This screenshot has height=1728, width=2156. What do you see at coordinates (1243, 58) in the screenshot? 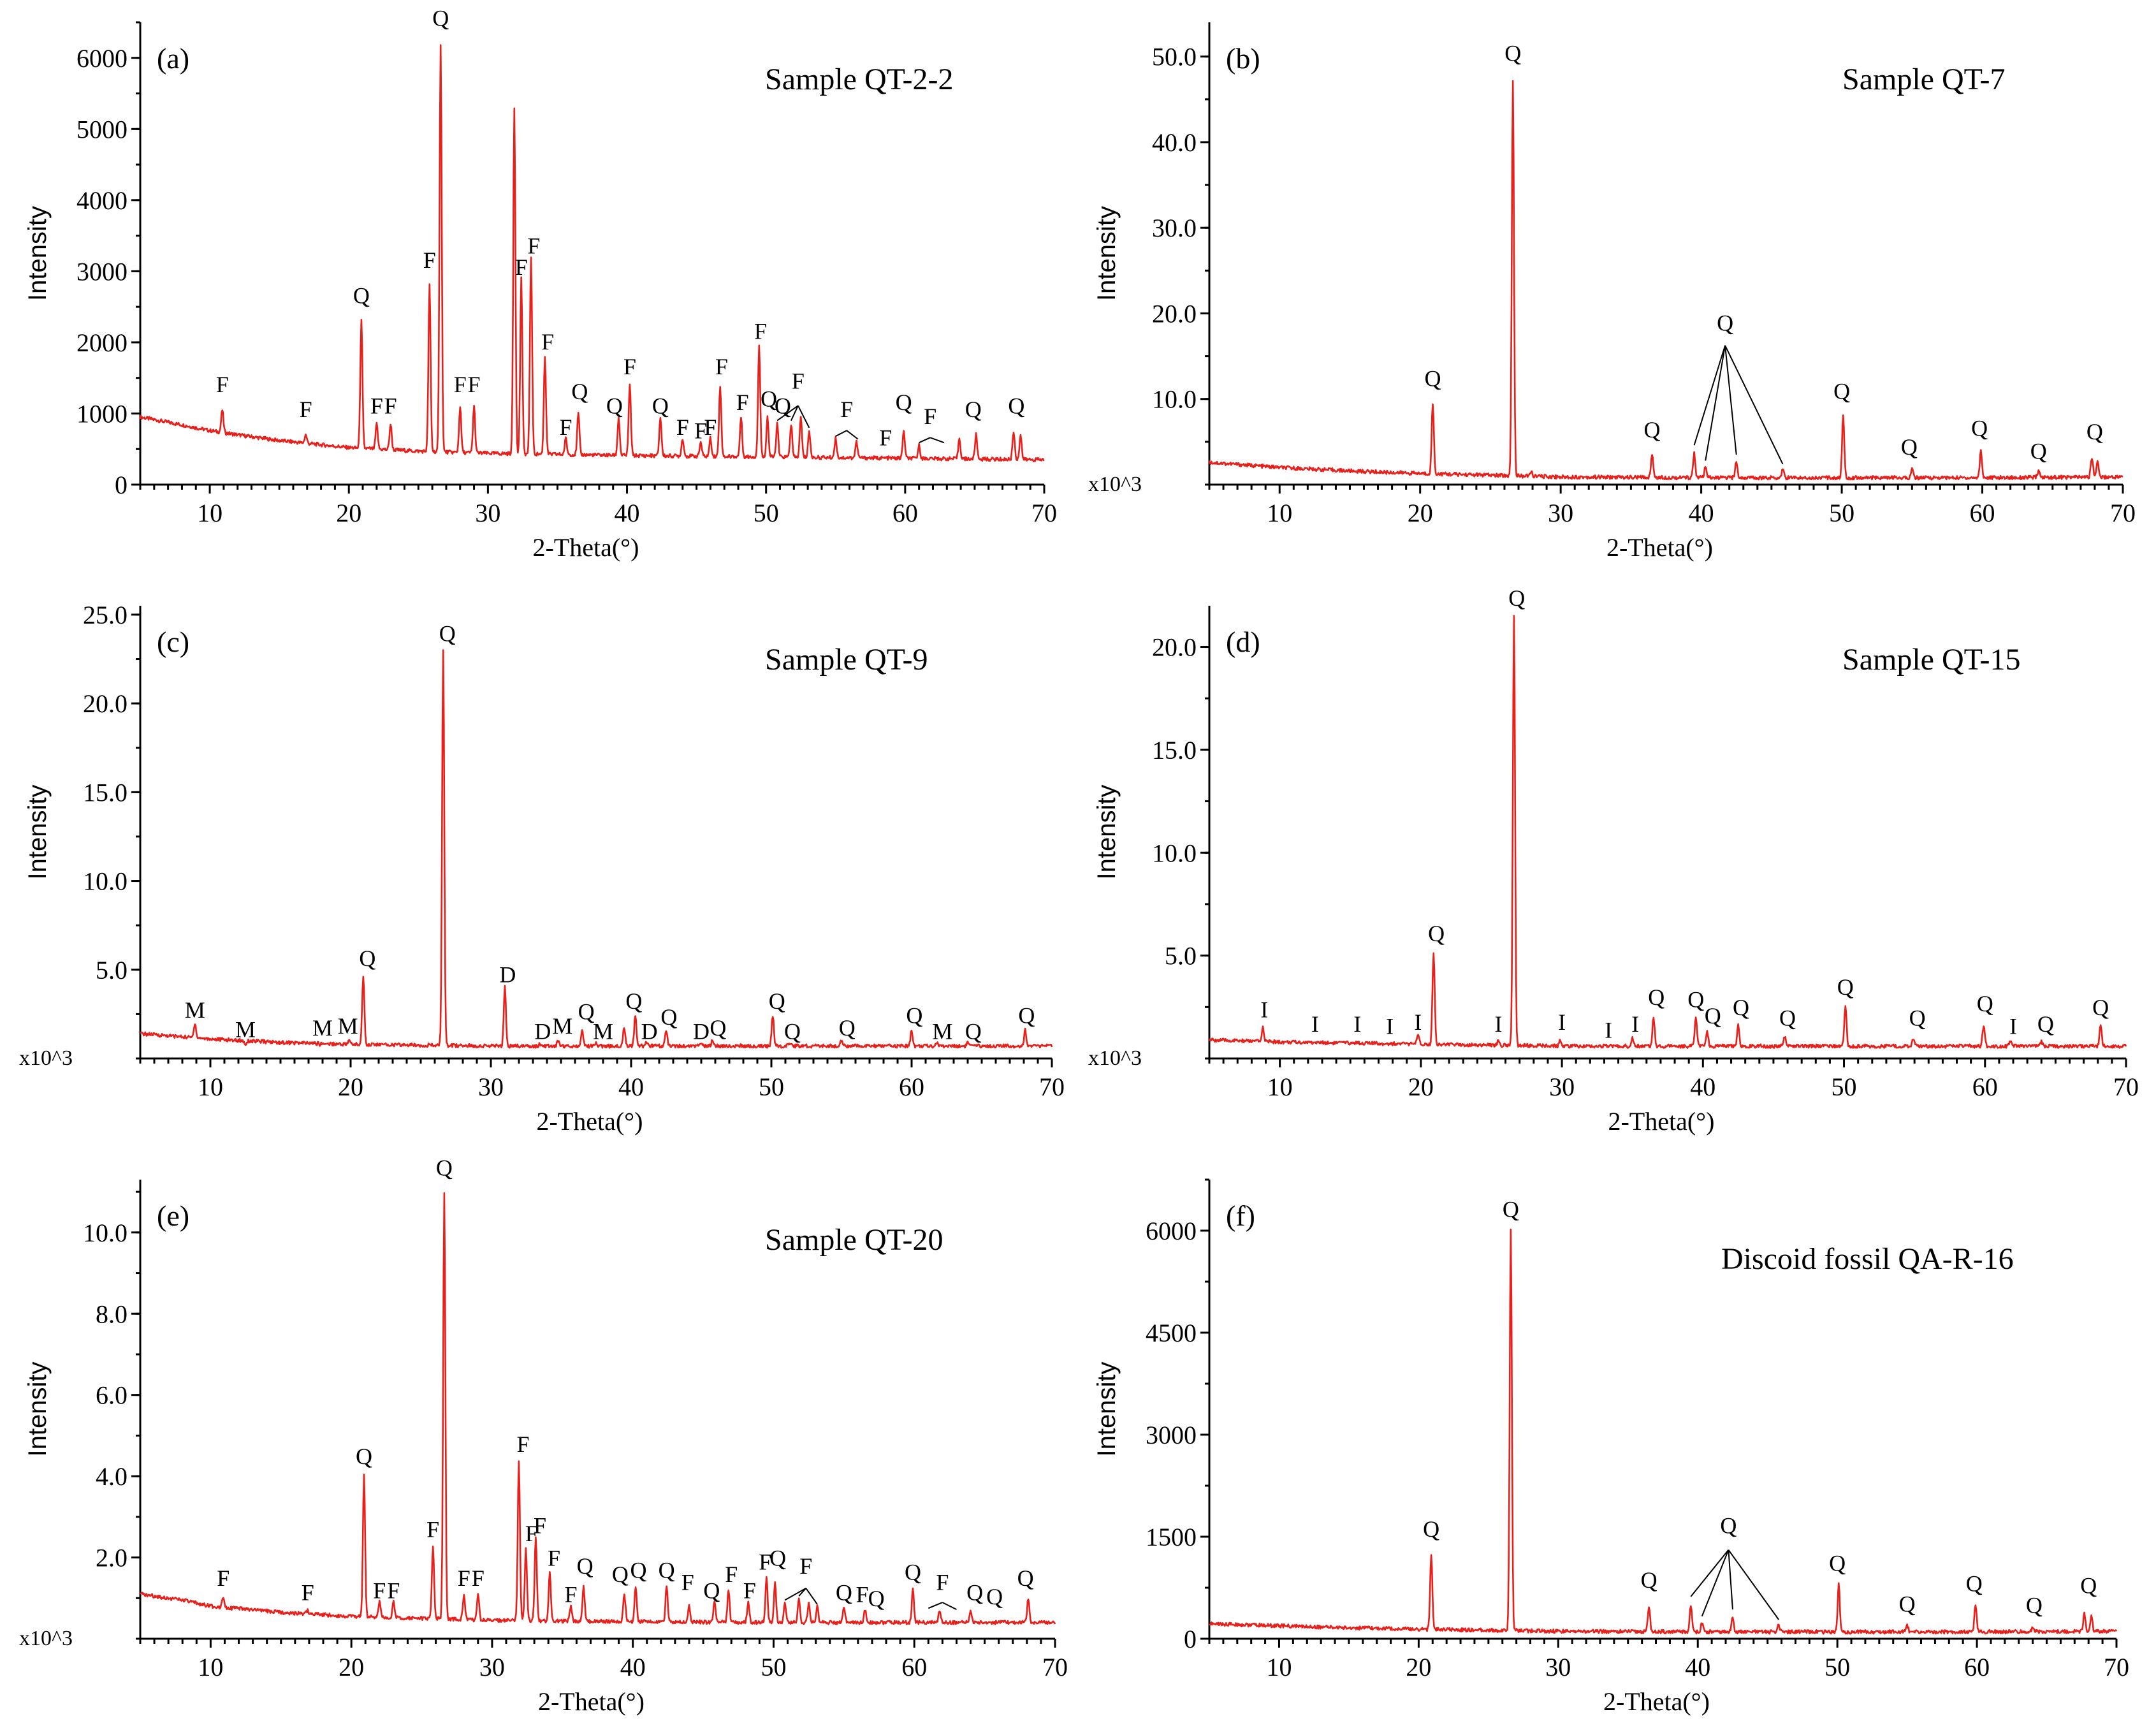
I see `panel-label: (b)` at bounding box center [1243, 58].